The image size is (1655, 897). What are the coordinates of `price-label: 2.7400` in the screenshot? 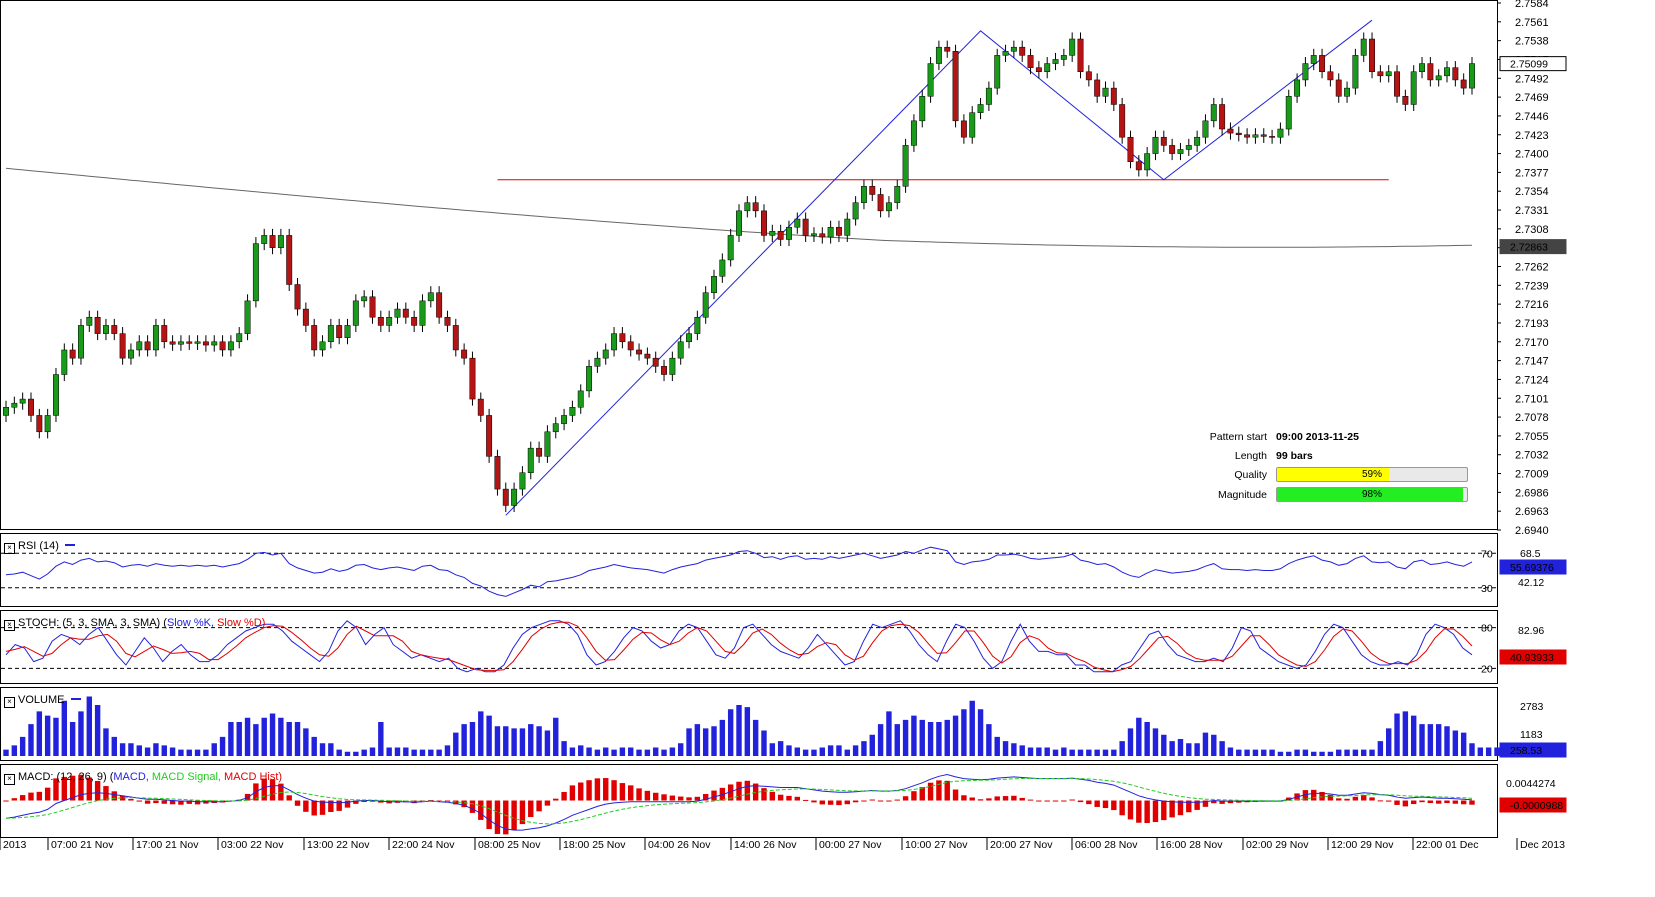 It's located at (1532, 155).